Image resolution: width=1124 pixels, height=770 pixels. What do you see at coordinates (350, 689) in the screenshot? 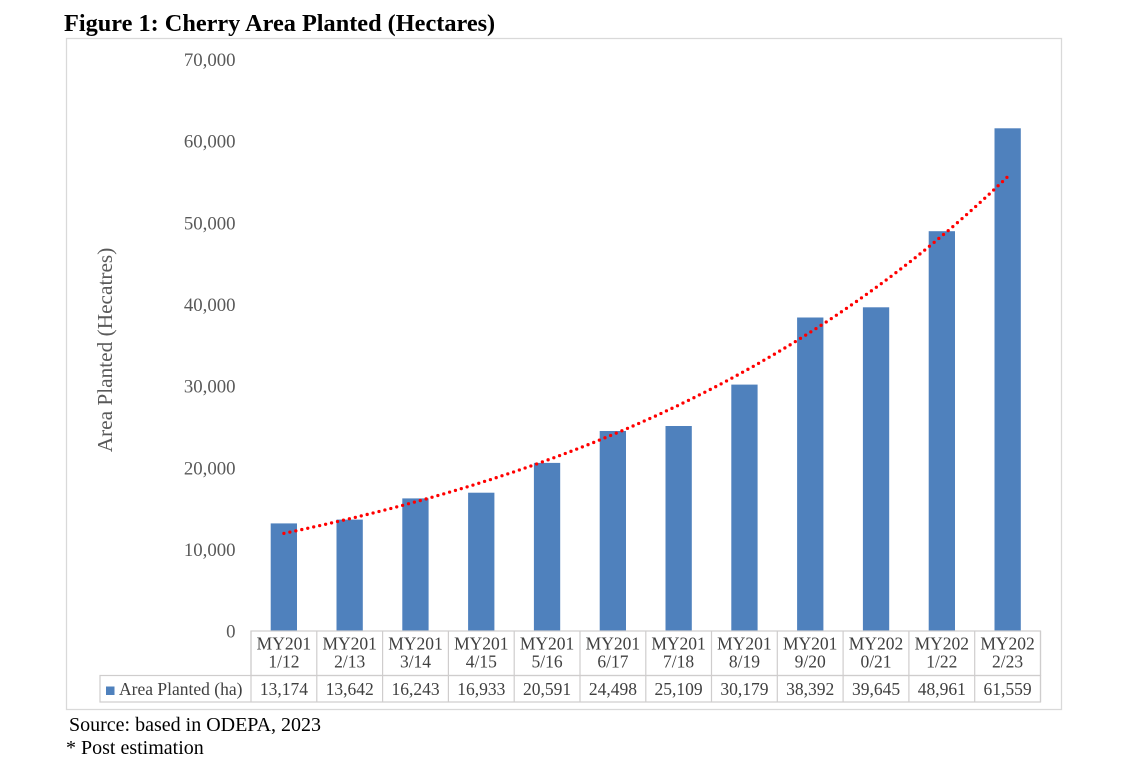
I see `svg-text: 13,642` at bounding box center [350, 689].